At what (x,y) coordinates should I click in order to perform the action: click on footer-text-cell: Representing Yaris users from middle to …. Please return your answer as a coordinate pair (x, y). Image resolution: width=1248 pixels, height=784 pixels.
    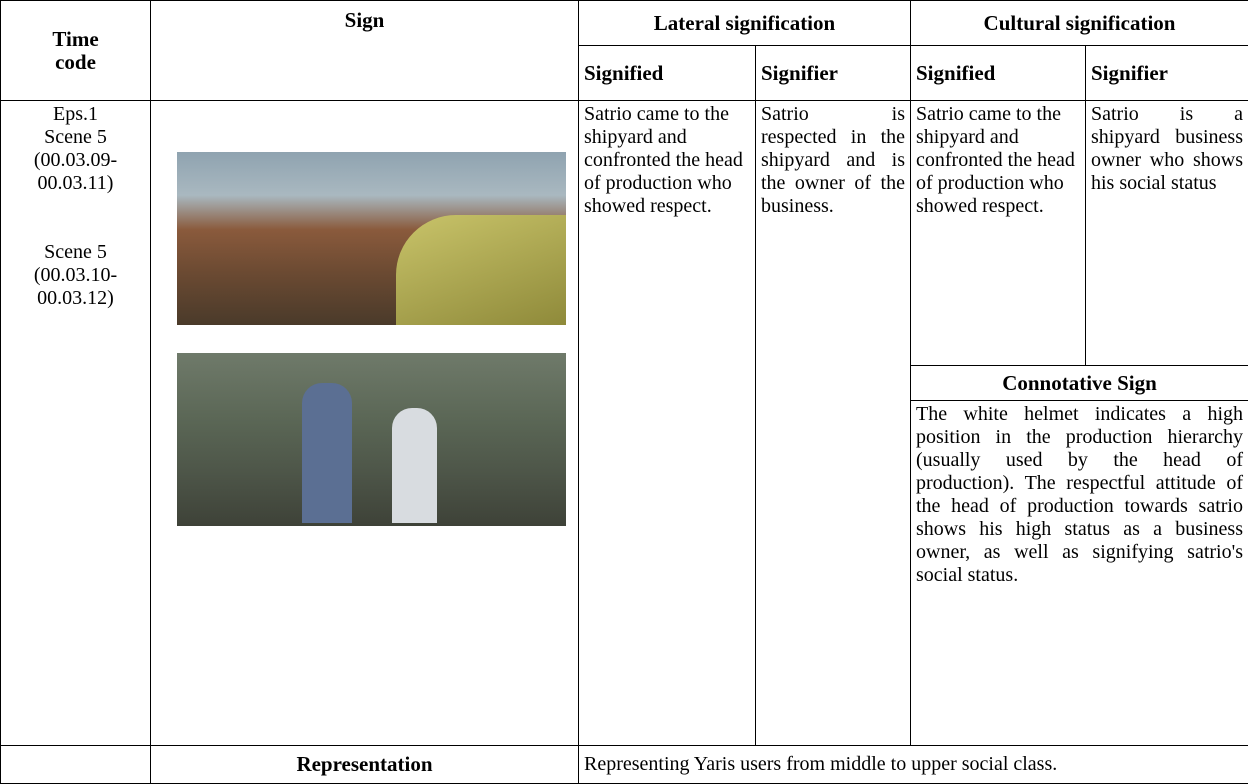
    Looking at the image, I should click on (913, 765).